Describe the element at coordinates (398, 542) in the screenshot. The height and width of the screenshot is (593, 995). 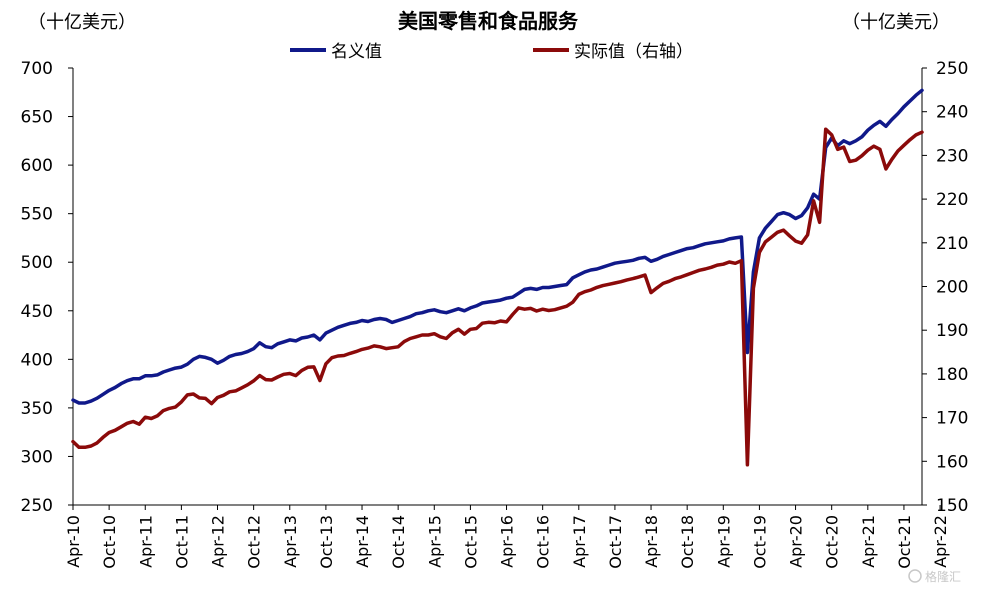
I see `x-tick-label: Oct-14` at that location.